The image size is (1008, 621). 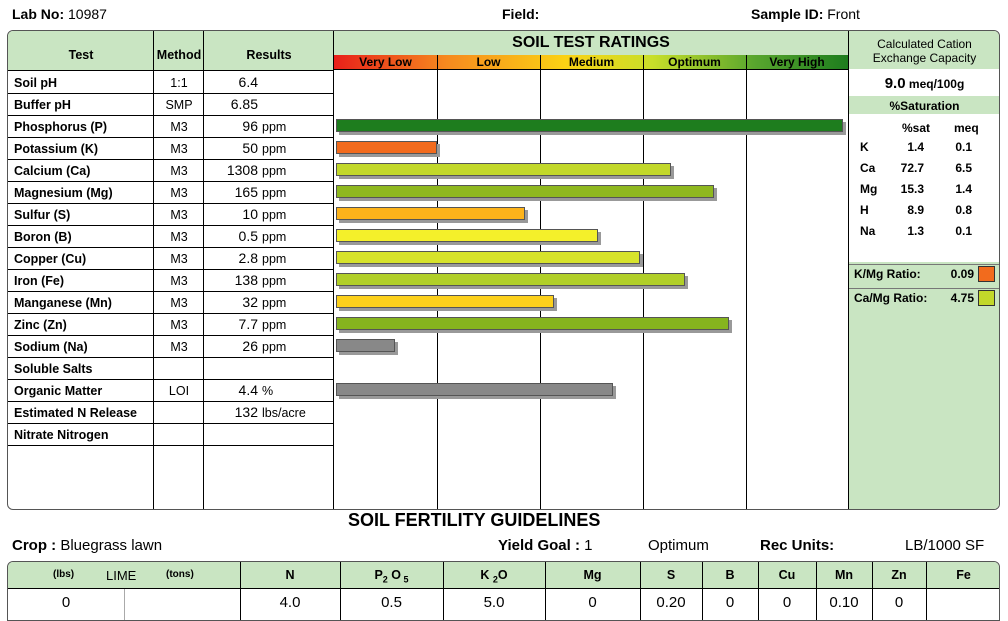 I want to click on result-value: 7.7, so click(x=248, y=324).